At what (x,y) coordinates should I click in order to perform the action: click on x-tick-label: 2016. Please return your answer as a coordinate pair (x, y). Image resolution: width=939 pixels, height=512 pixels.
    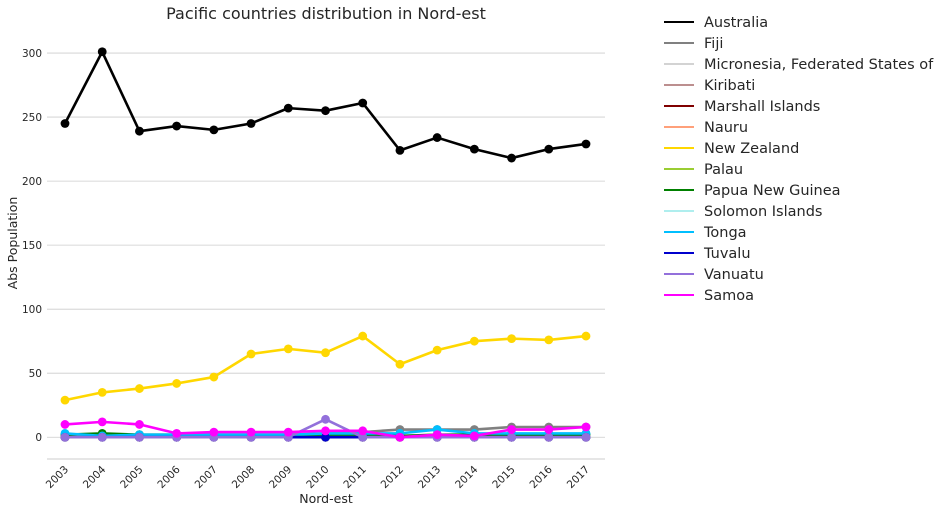
    Looking at the image, I should click on (542, 477).